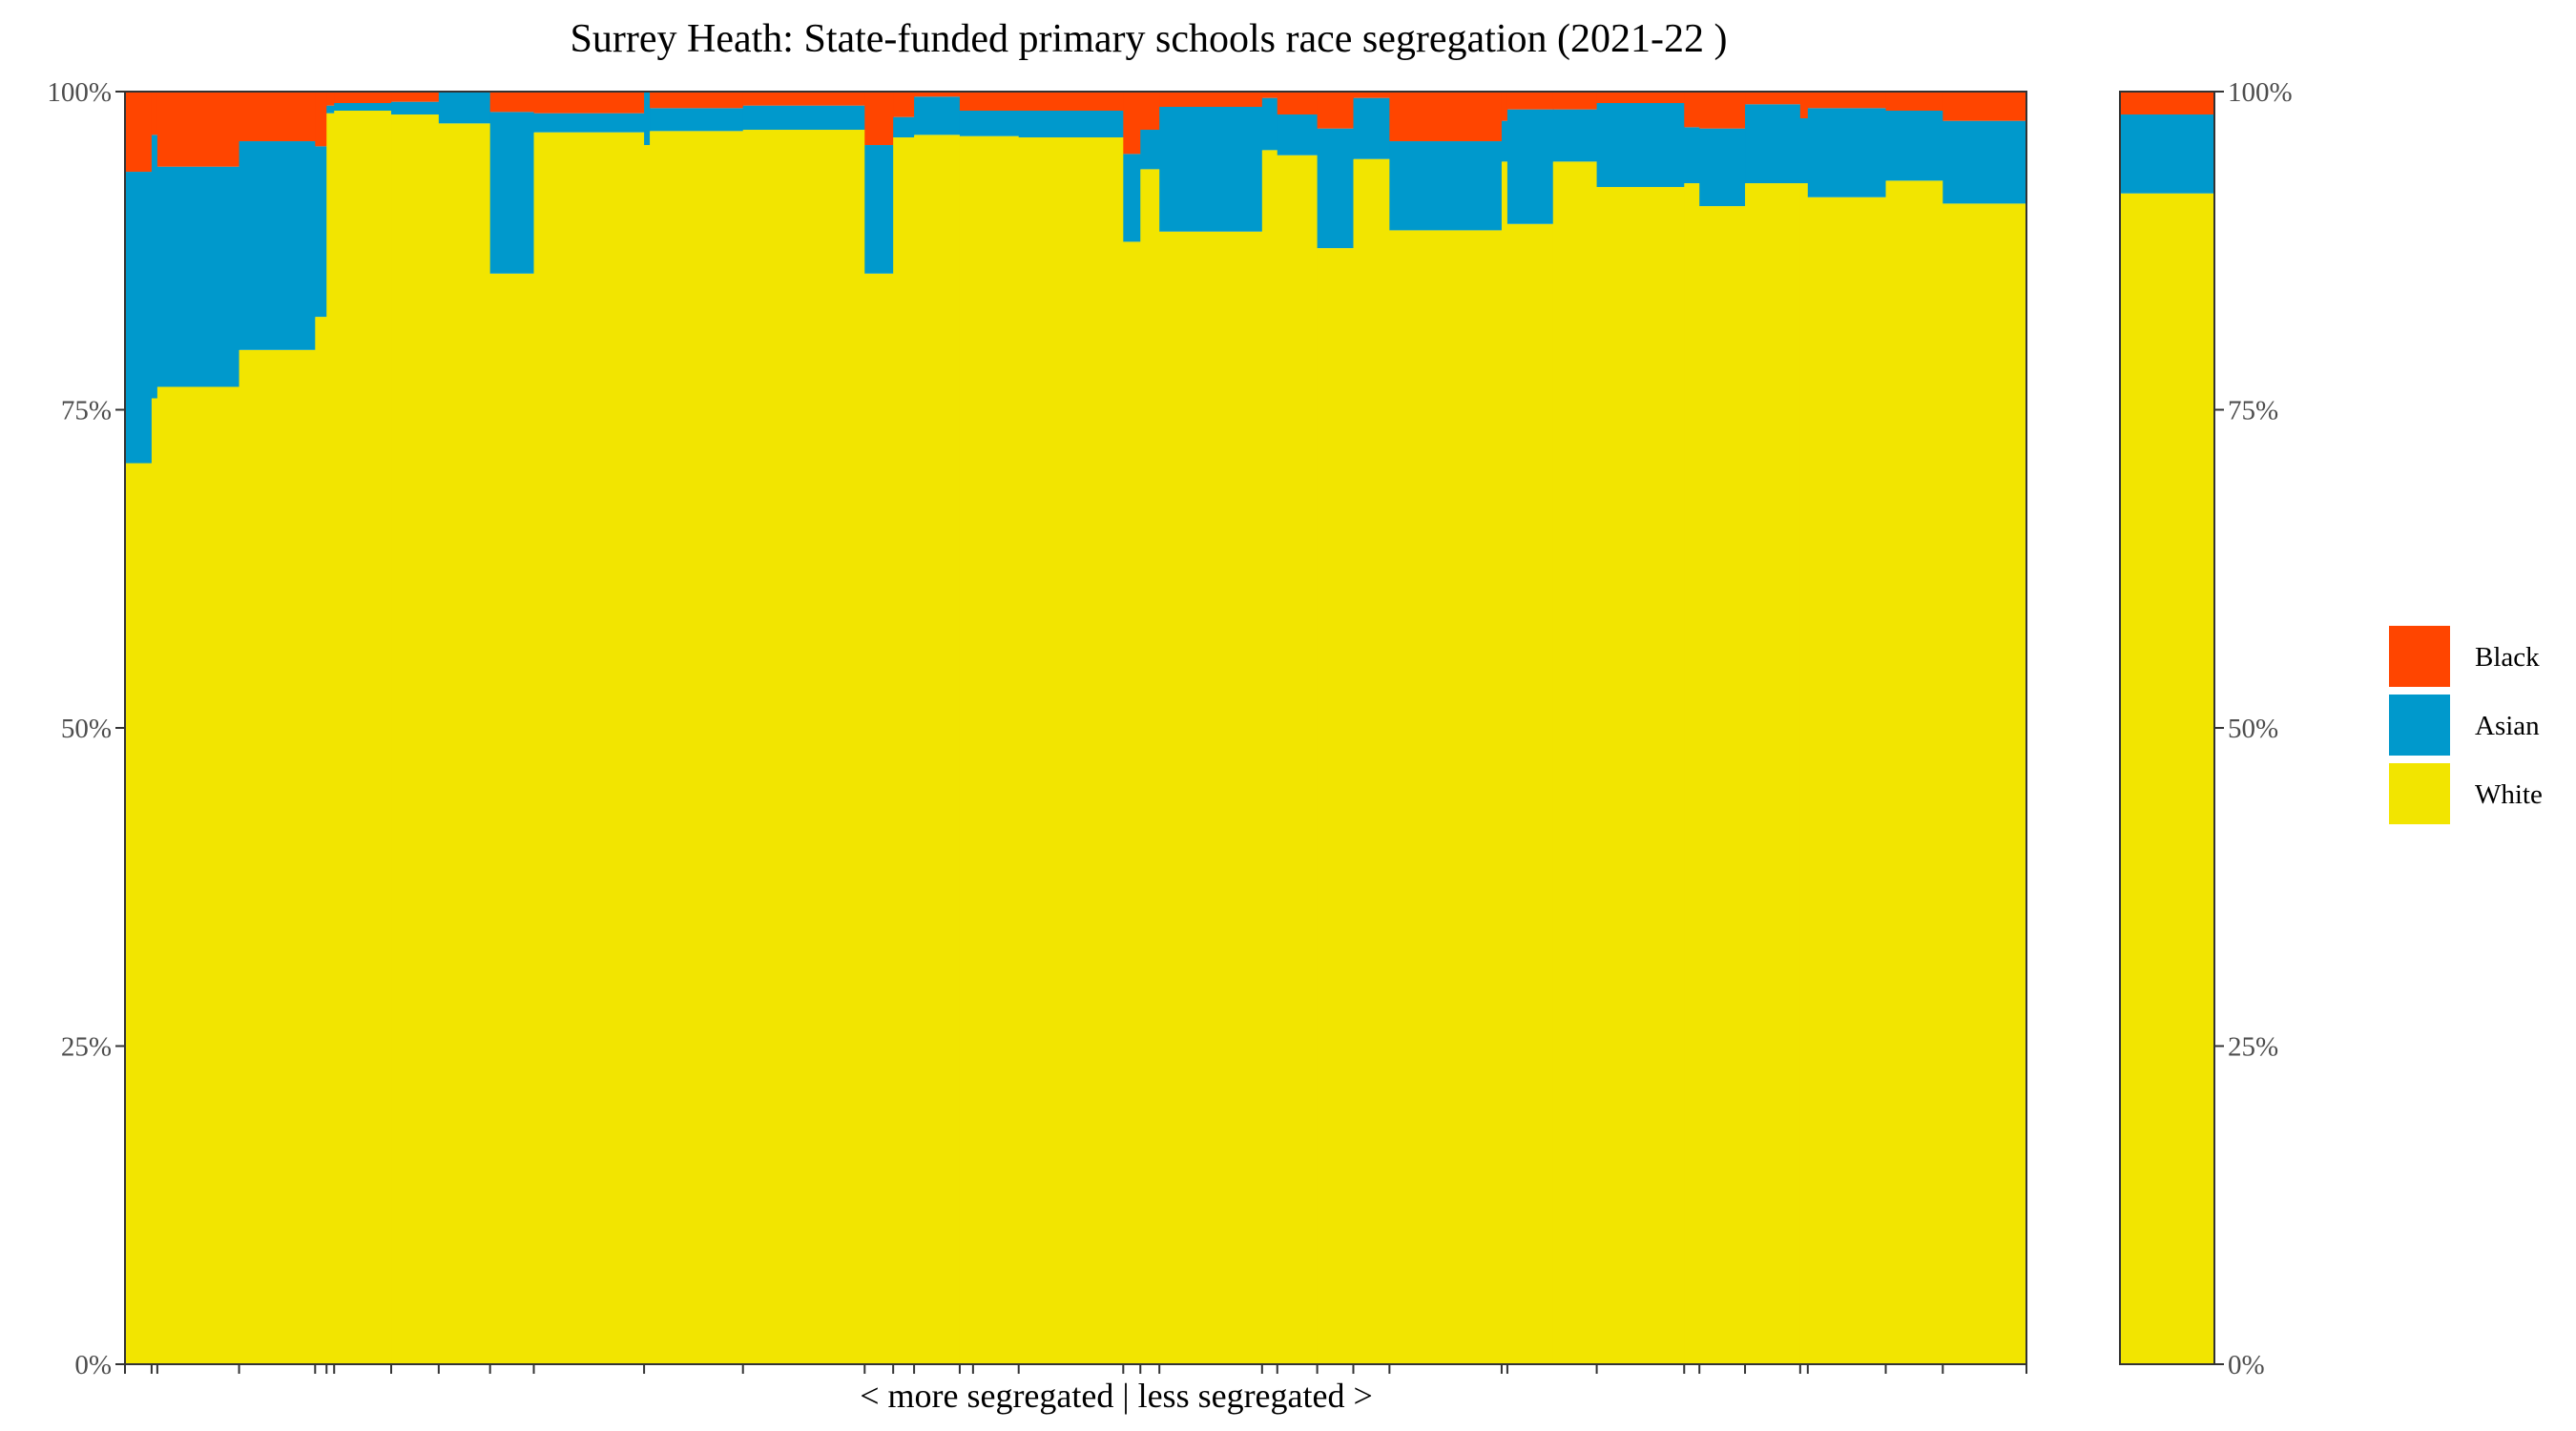 The image size is (2576, 1431). What do you see at coordinates (2509, 795) in the screenshot?
I see `legend-label-white: White` at bounding box center [2509, 795].